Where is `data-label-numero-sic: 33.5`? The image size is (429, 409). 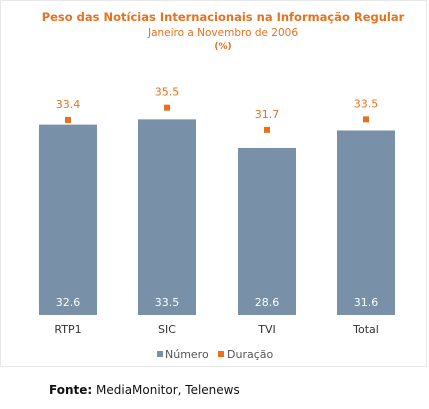 data-label-numero-sic: 33.5 is located at coordinates (167, 302).